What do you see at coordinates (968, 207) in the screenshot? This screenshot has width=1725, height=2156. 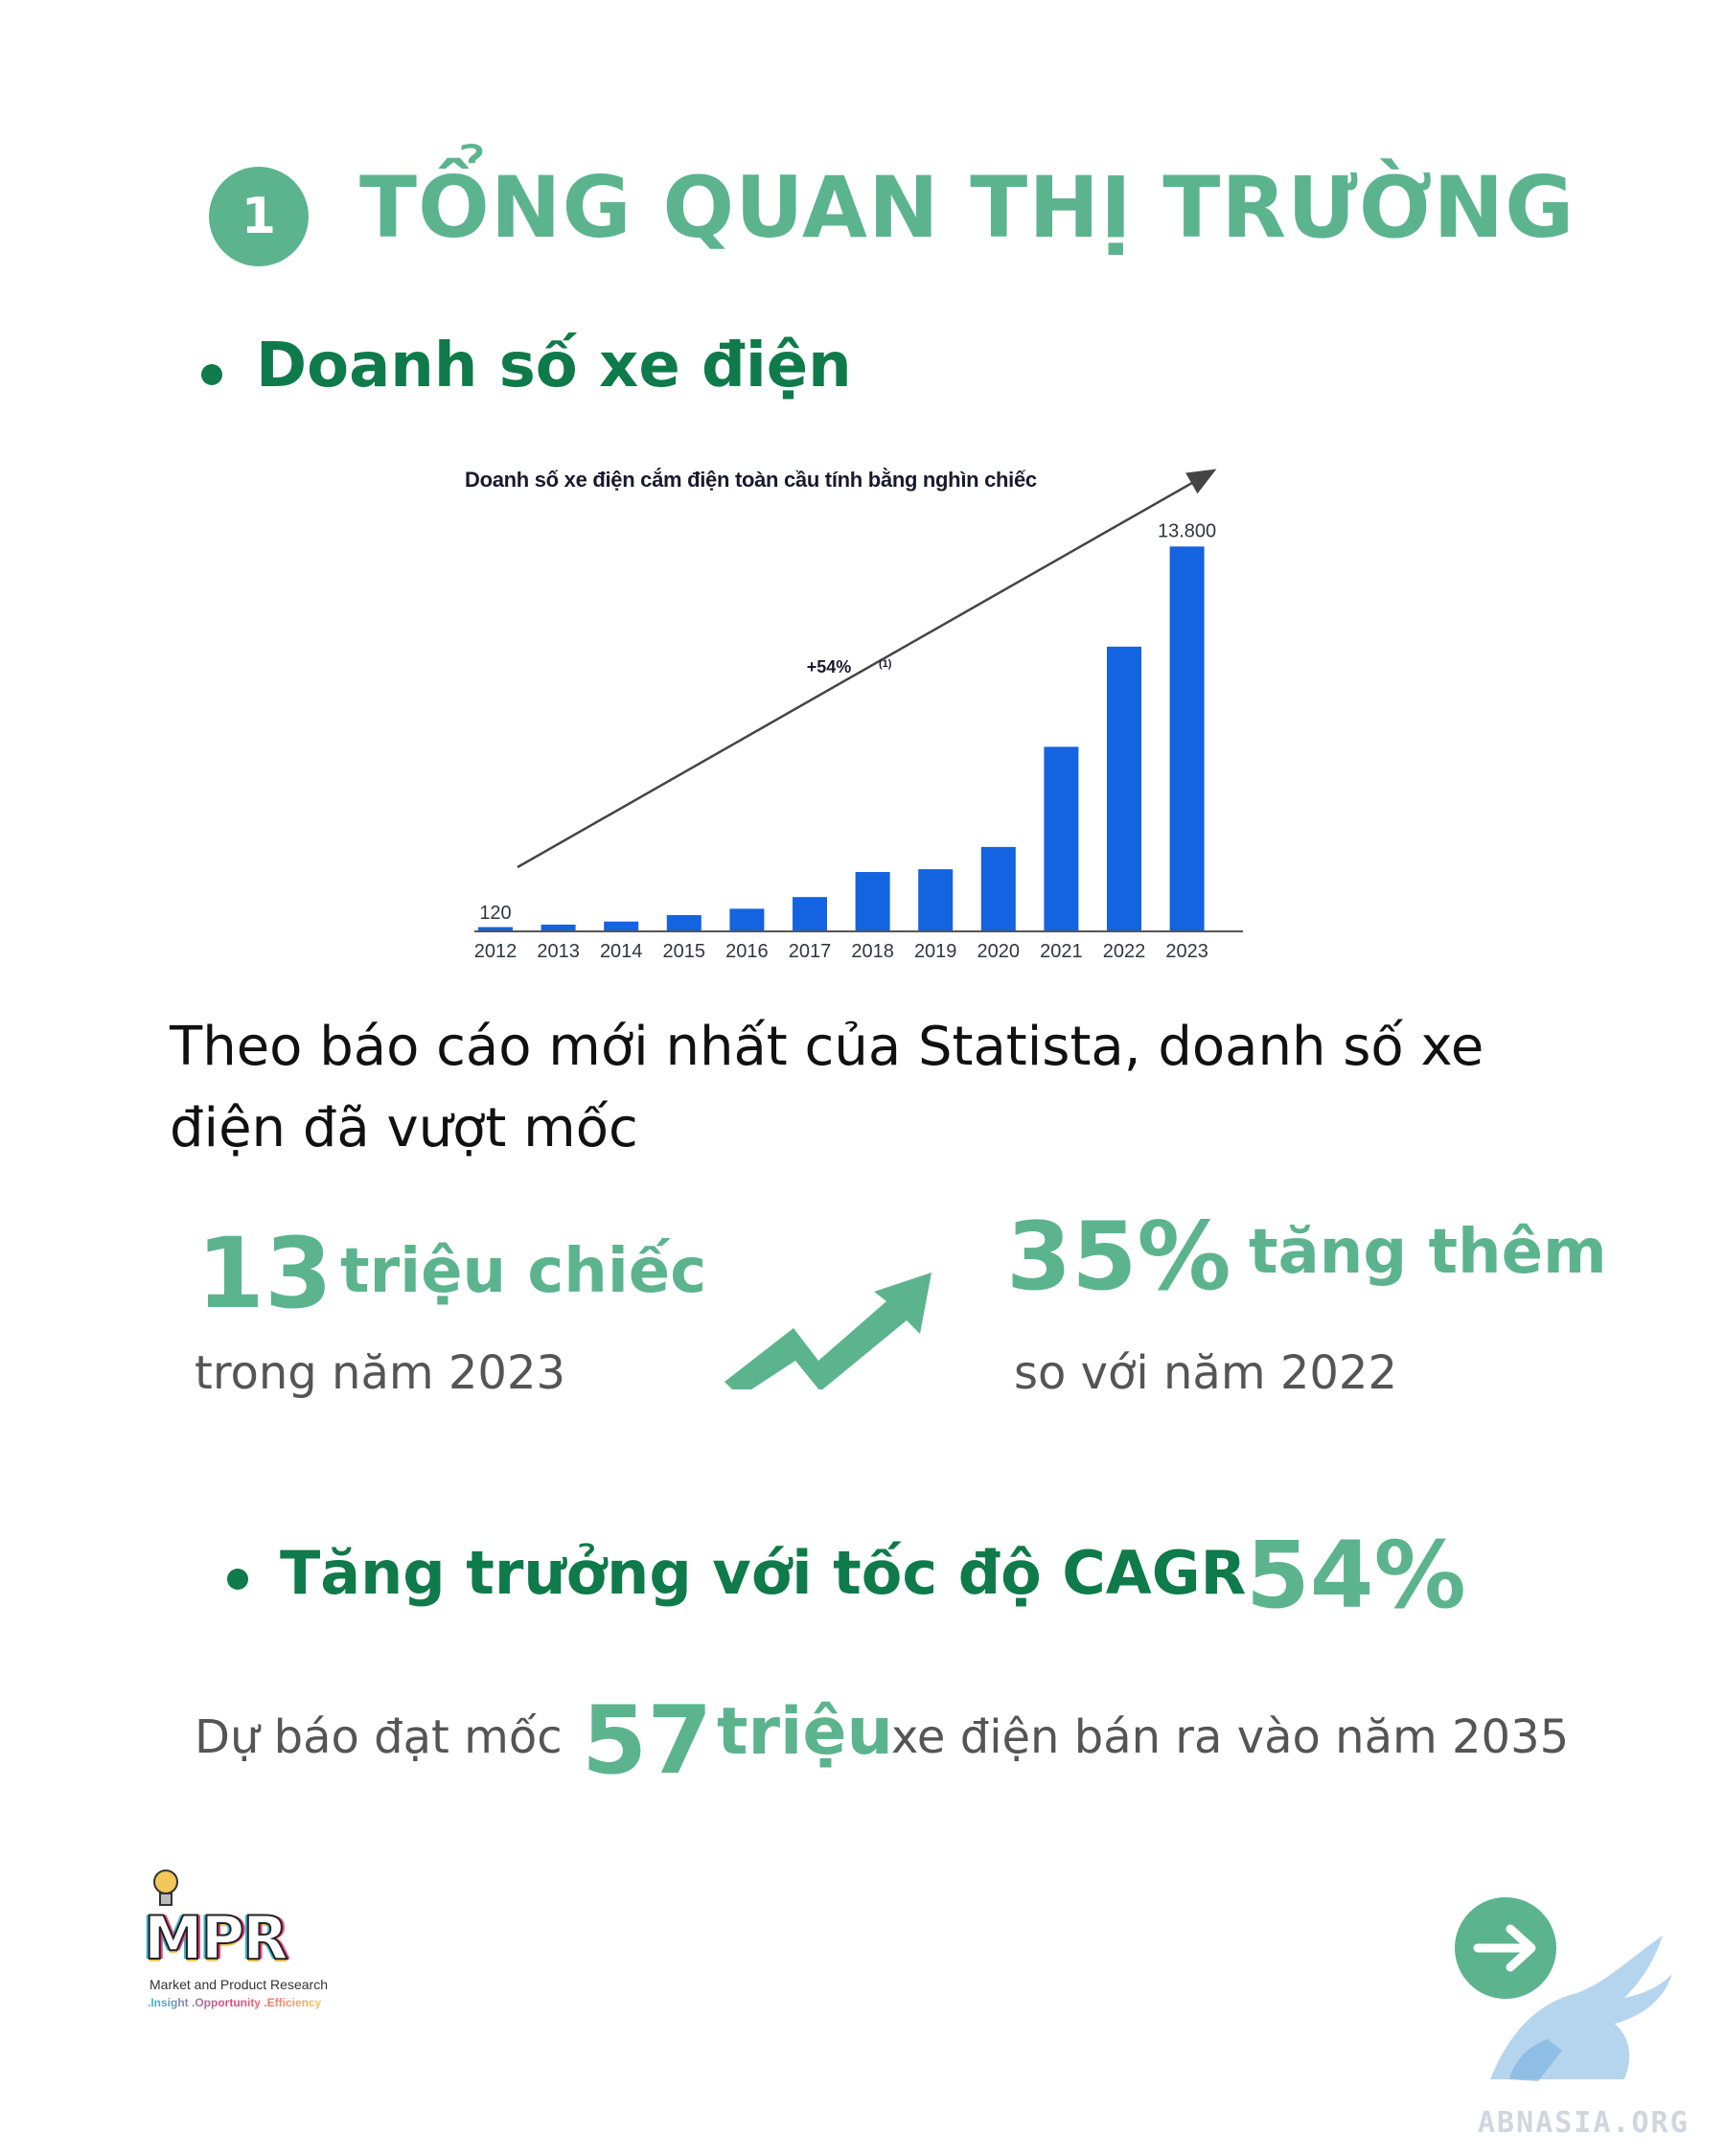 I see `page-title: TỔNG QUAN THỊ TRƯỜNG` at bounding box center [968, 207].